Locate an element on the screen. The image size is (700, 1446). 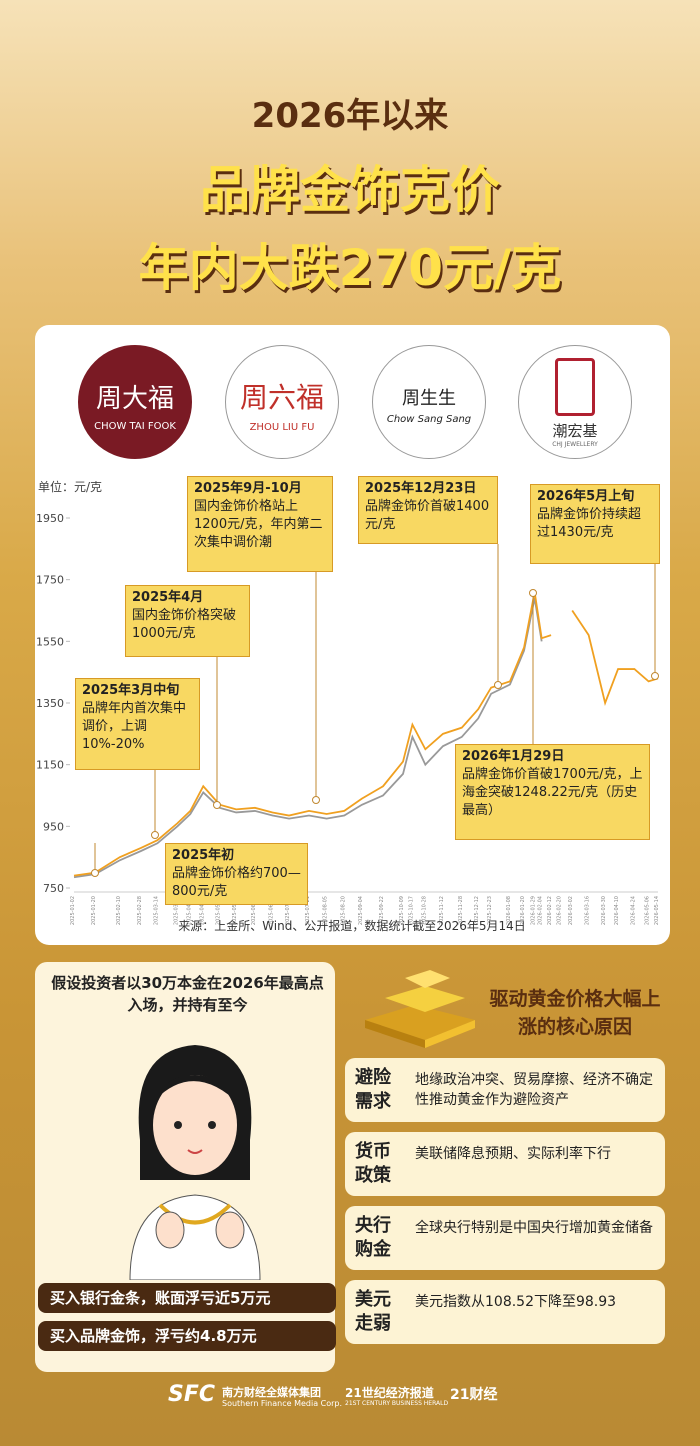
reason-label: 美元走弱 is located at coordinates (373, 1311).